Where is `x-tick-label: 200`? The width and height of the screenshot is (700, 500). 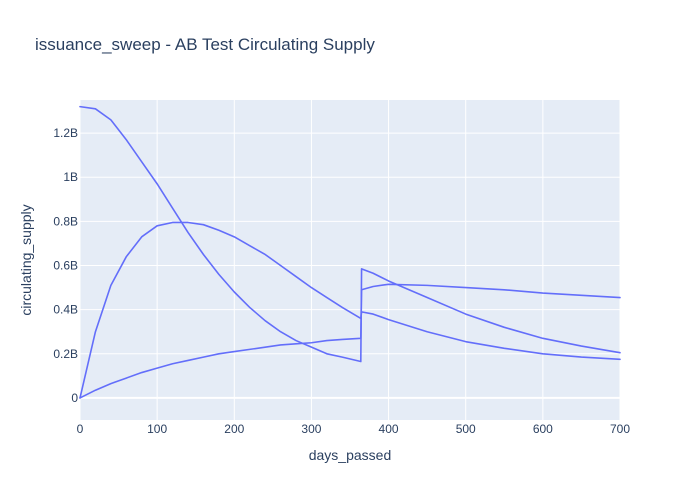
x-tick-label: 200 is located at coordinates (234, 429).